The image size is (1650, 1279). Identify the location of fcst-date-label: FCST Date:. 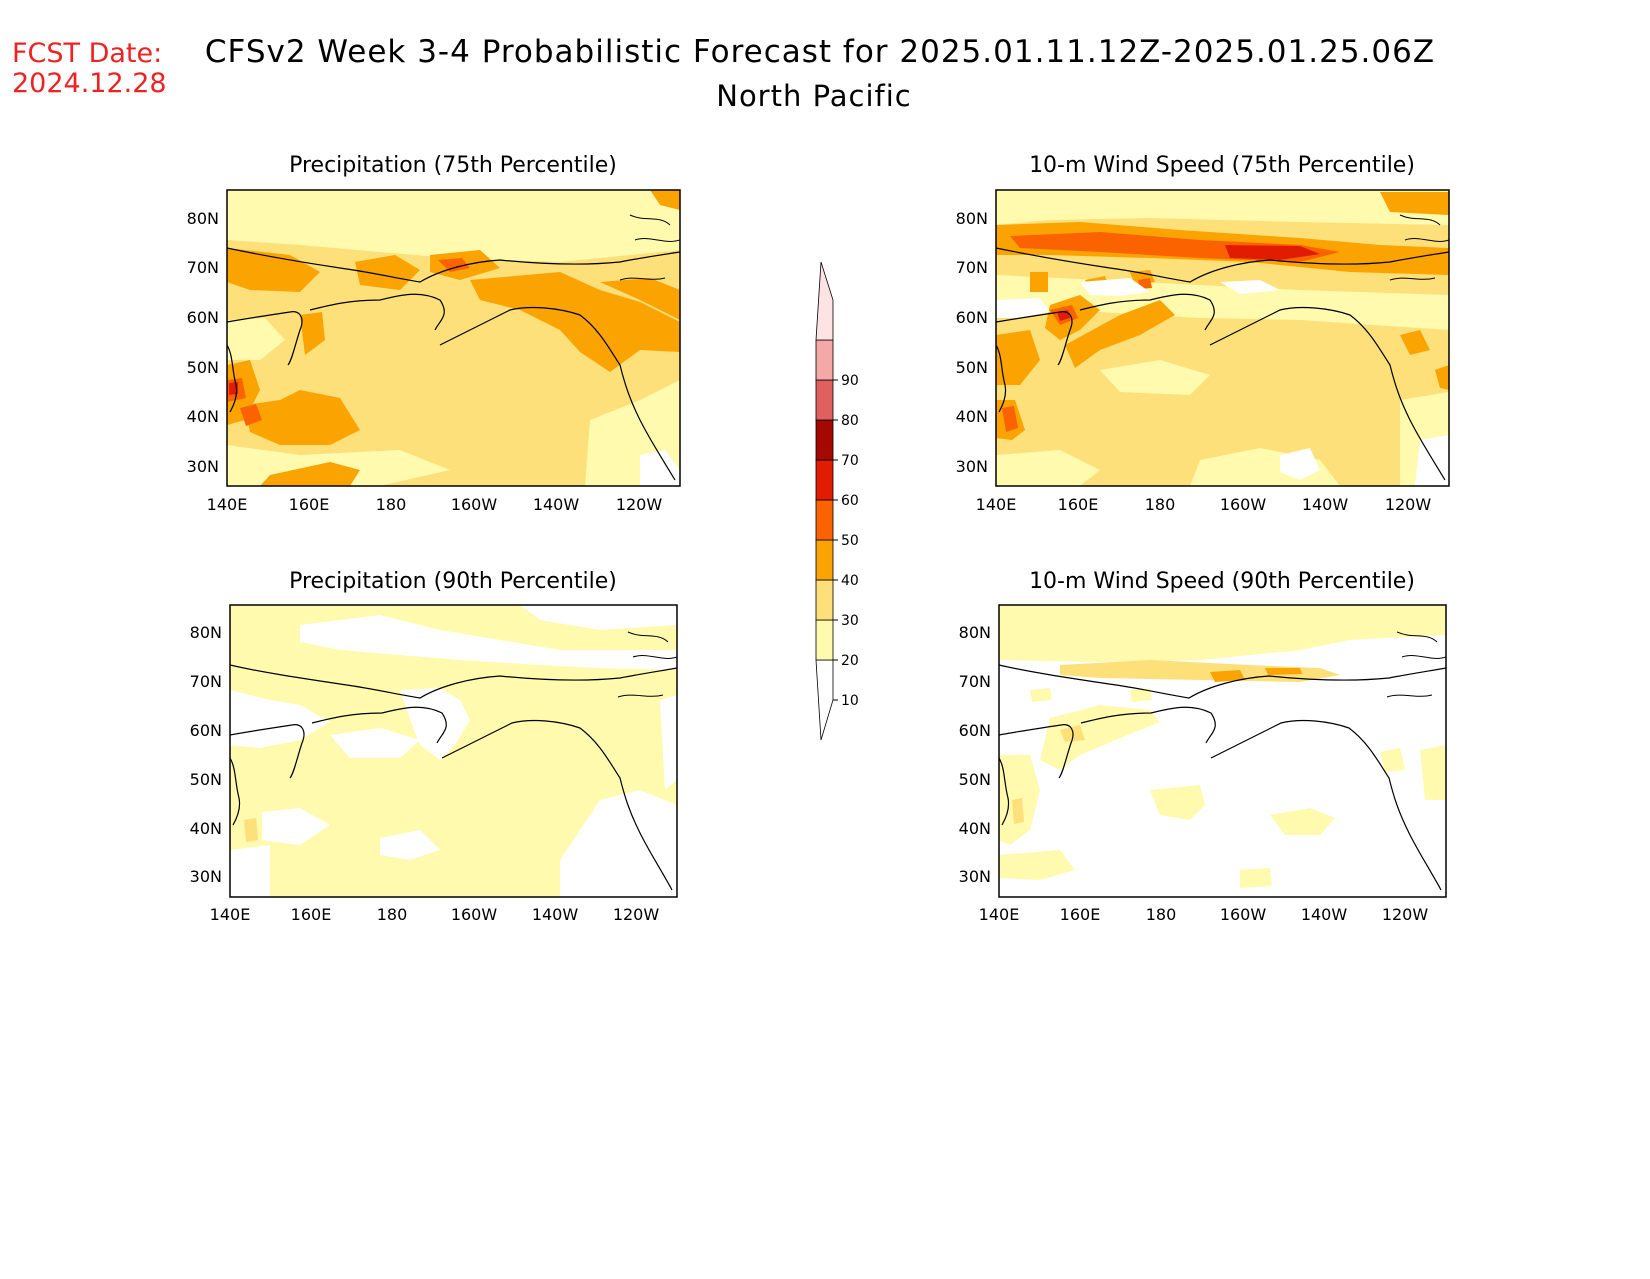
(87, 53).